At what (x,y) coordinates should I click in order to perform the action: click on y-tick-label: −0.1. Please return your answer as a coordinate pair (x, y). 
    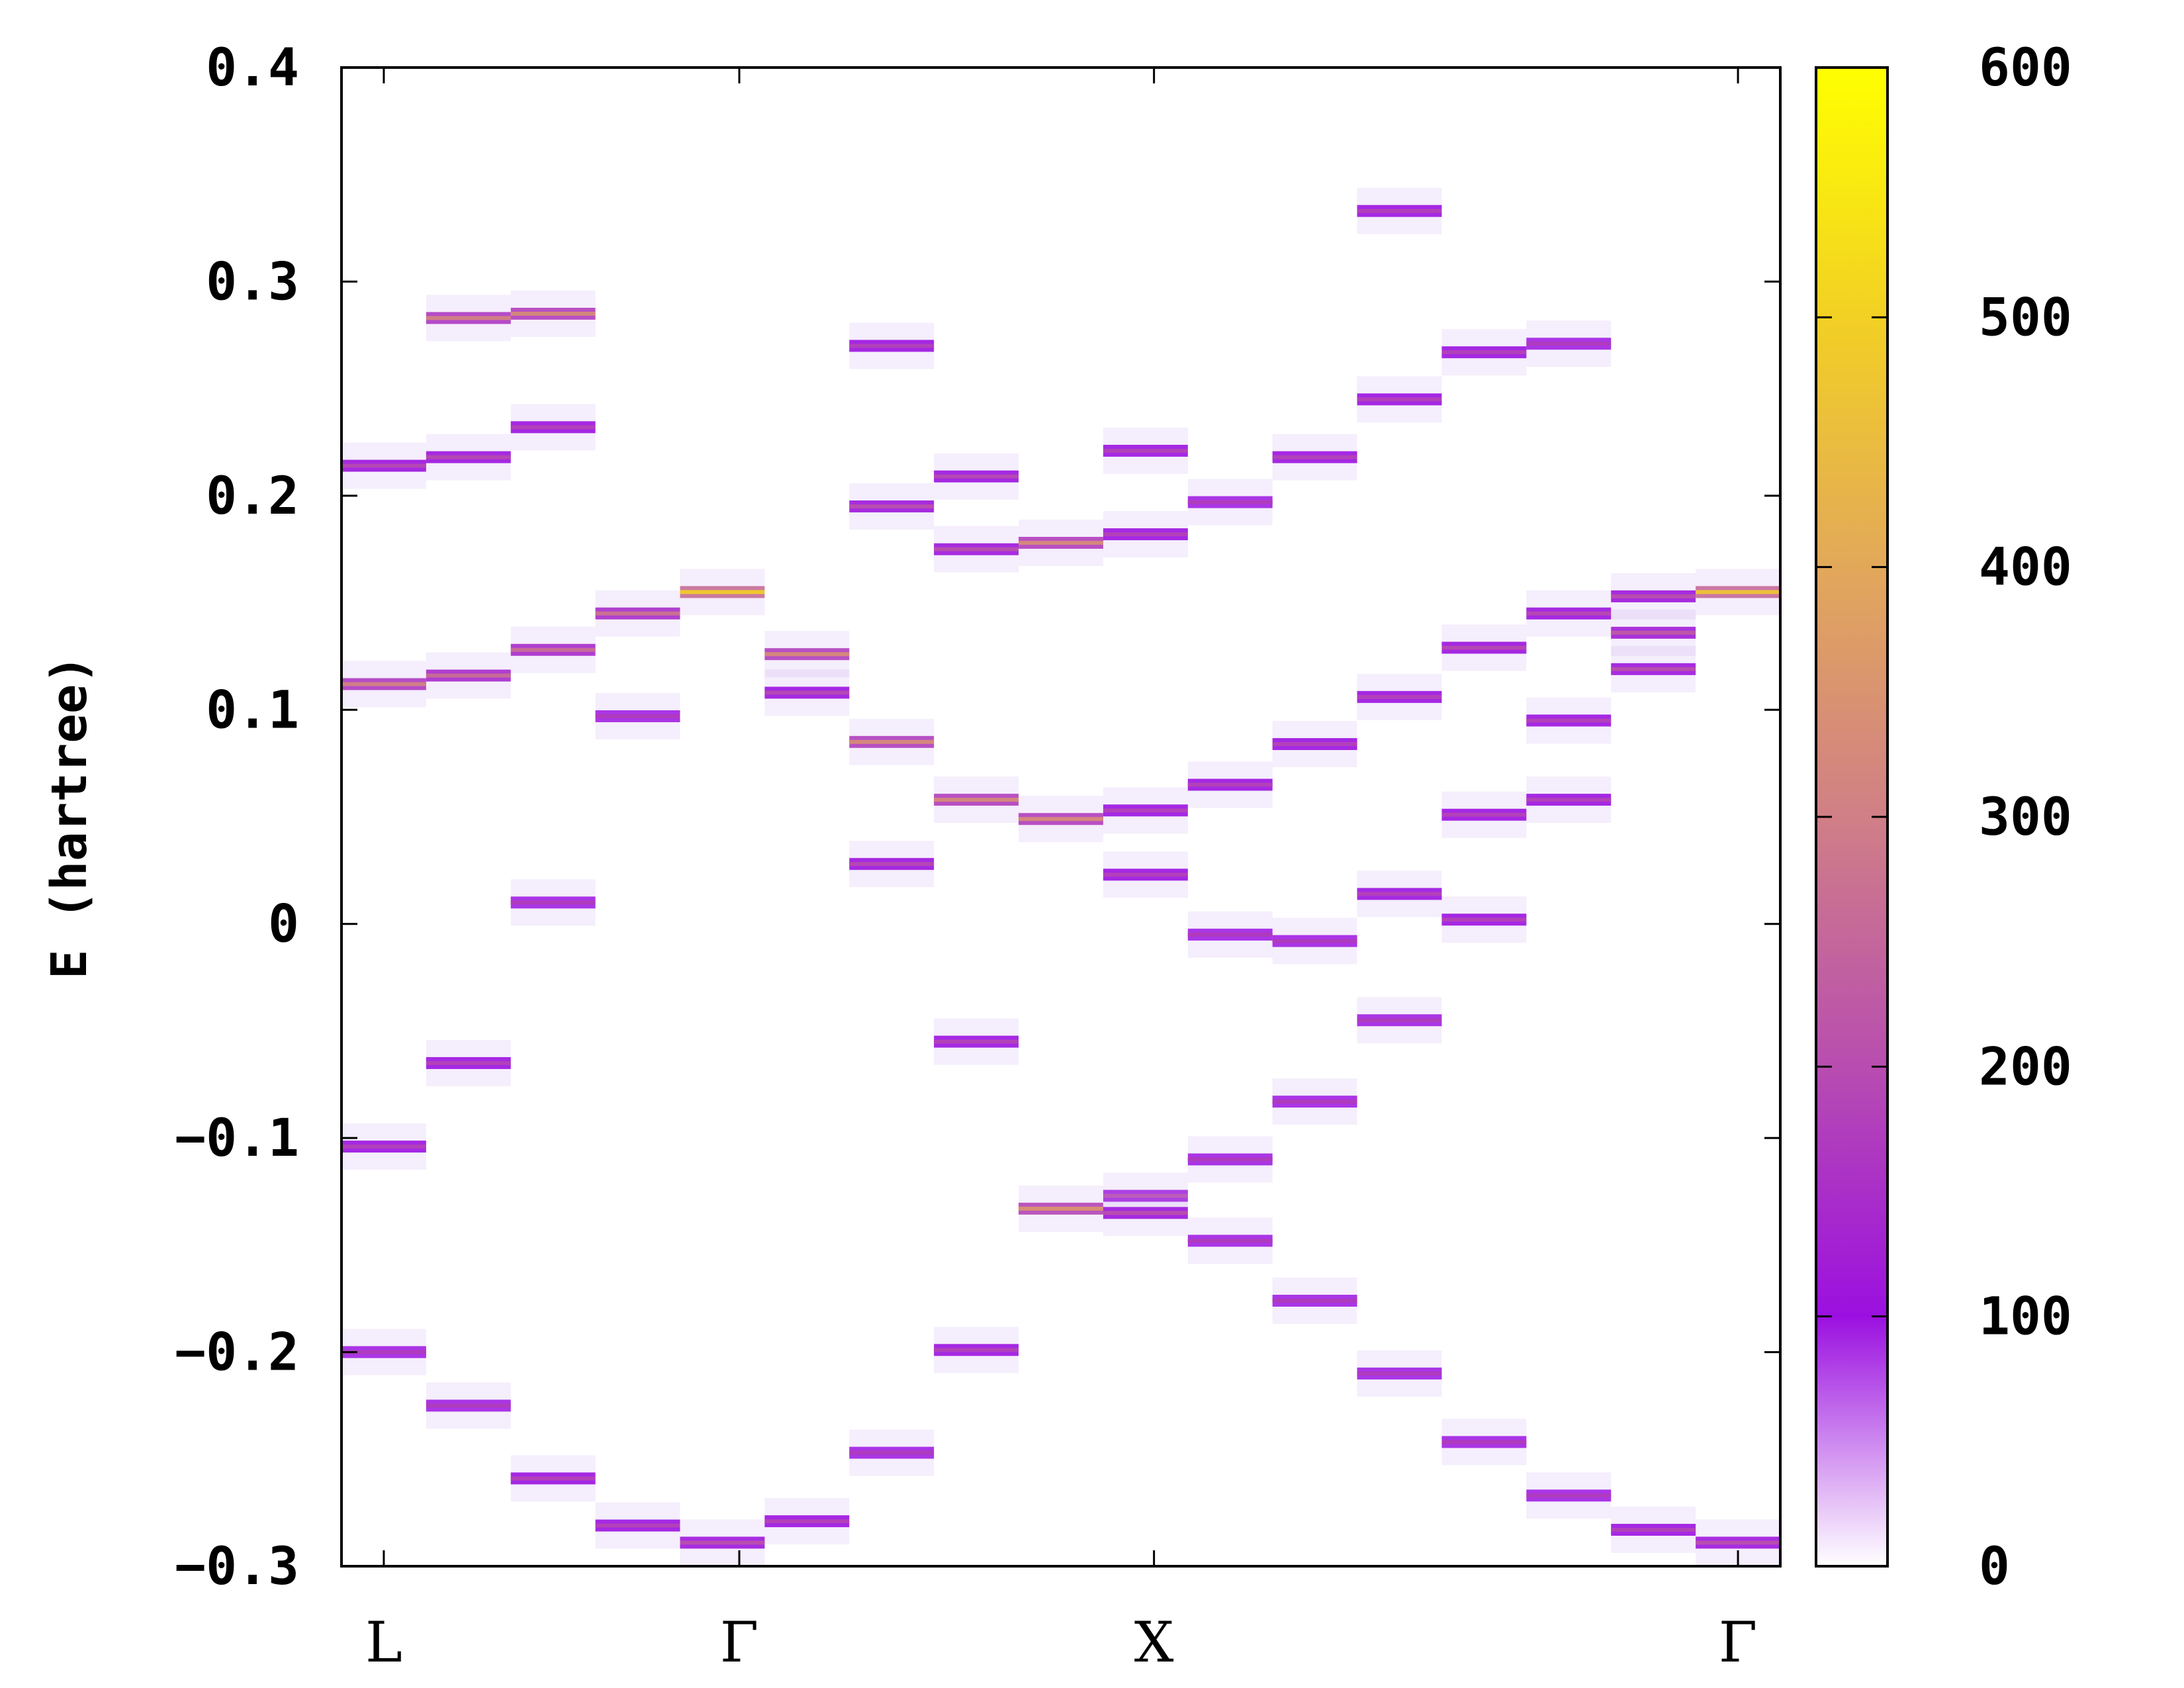
    Looking at the image, I should click on (237, 1138).